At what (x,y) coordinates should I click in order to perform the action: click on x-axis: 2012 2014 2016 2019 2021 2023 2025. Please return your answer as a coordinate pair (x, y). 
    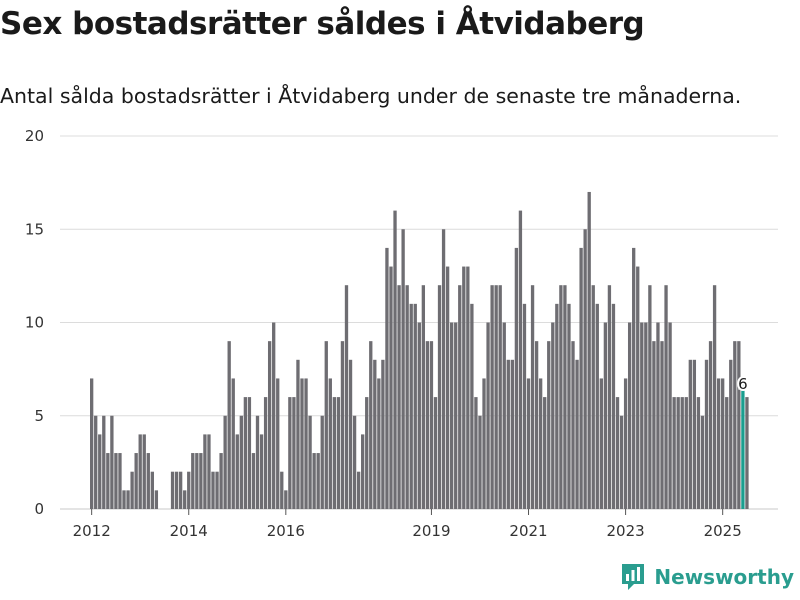
    Looking at the image, I should click on (407, 524).